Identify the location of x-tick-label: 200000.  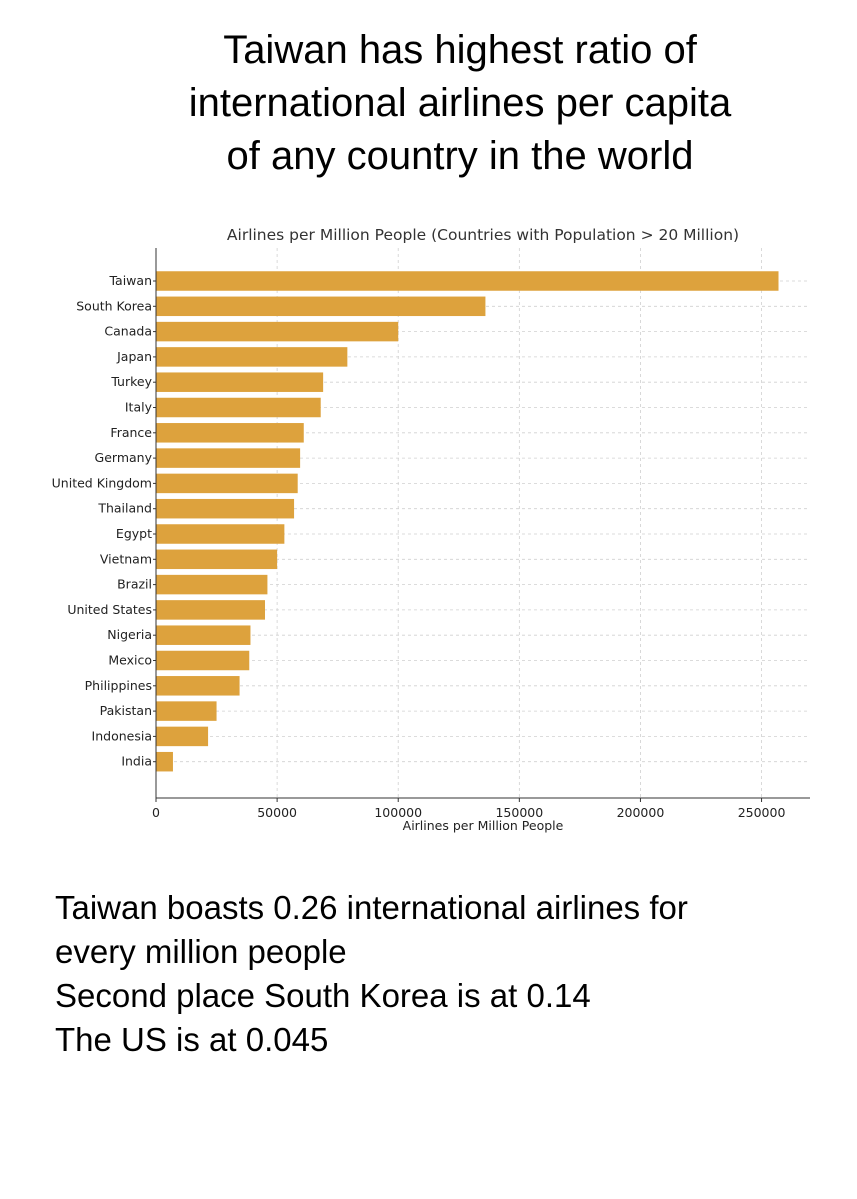
(641, 812).